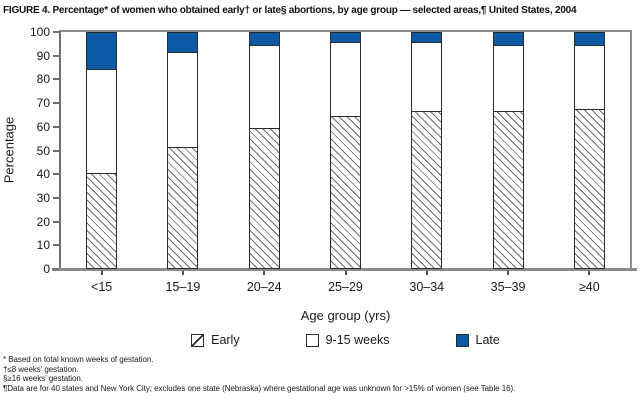 This screenshot has height=407, width=640. What do you see at coordinates (39, 32) in the screenshot?
I see `y-tick-label: 100` at bounding box center [39, 32].